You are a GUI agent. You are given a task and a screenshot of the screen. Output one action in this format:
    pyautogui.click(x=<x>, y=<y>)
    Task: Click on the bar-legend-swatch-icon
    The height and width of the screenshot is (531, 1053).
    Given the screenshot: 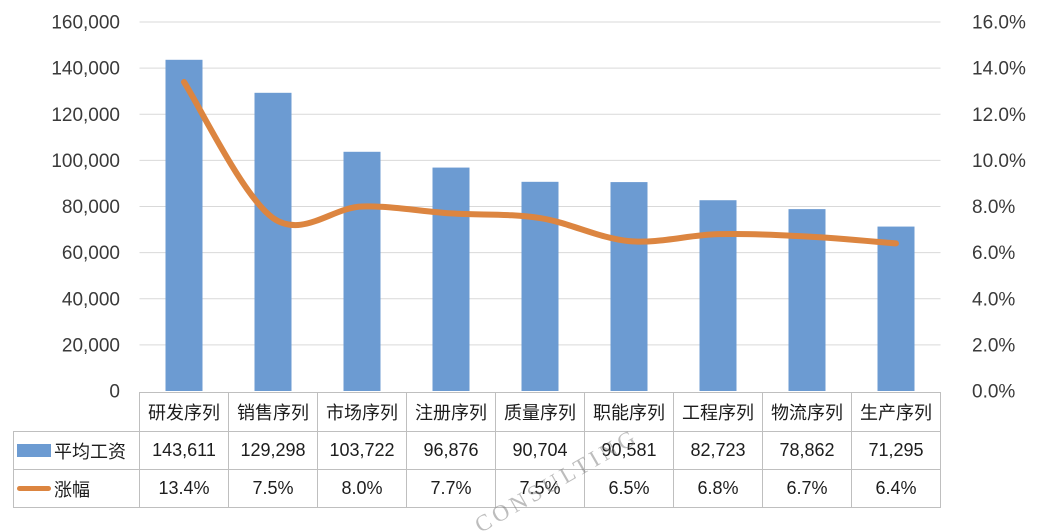 What is the action you would take?
    pyautogui.click(x=34, y=450)
    